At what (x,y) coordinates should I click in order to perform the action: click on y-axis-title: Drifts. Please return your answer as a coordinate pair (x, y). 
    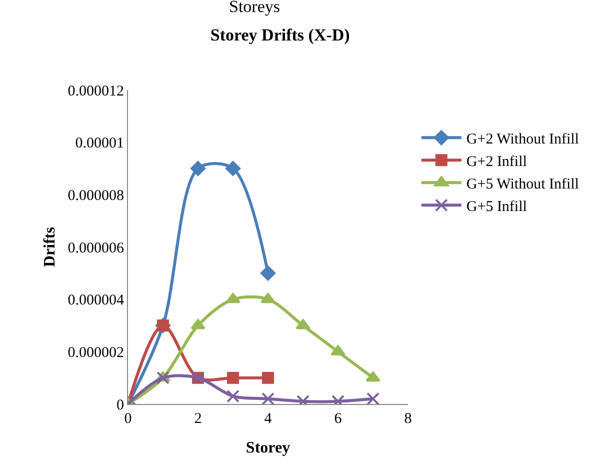
    Looking at the image, I should click on (50, 247).